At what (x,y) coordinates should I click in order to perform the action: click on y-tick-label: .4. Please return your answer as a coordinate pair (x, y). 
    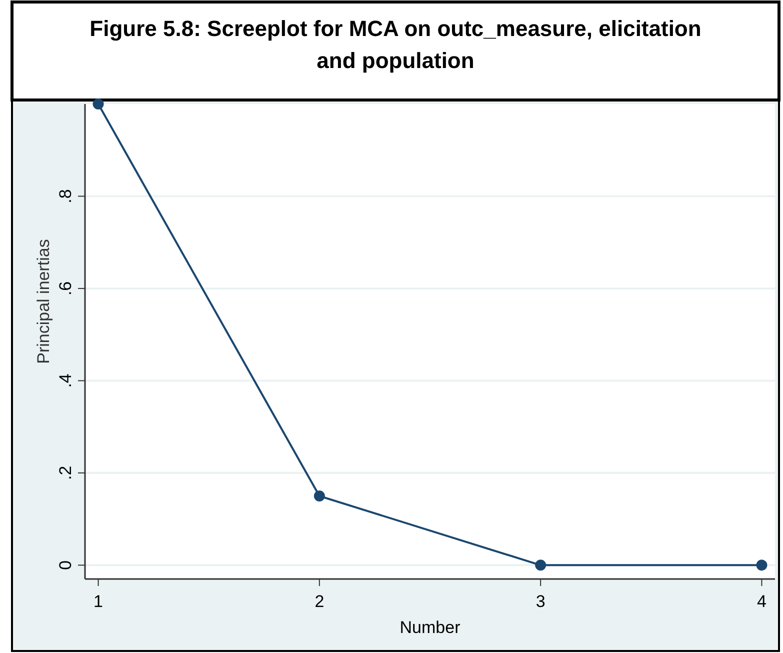
    Looking at the image, I should click on (65, 381).